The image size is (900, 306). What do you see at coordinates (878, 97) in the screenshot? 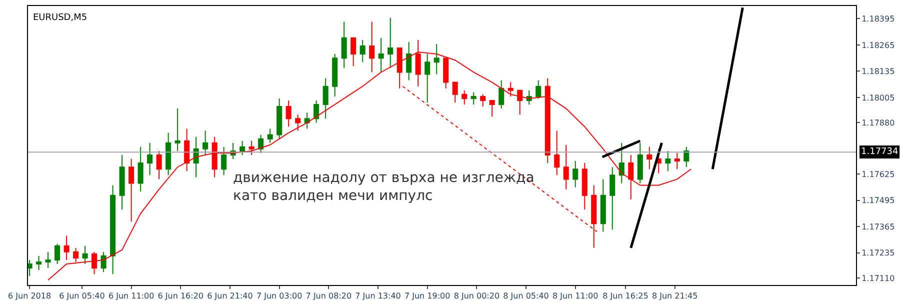
I see `y-tick-label: 1.18005` at bounding box center [878, 97].